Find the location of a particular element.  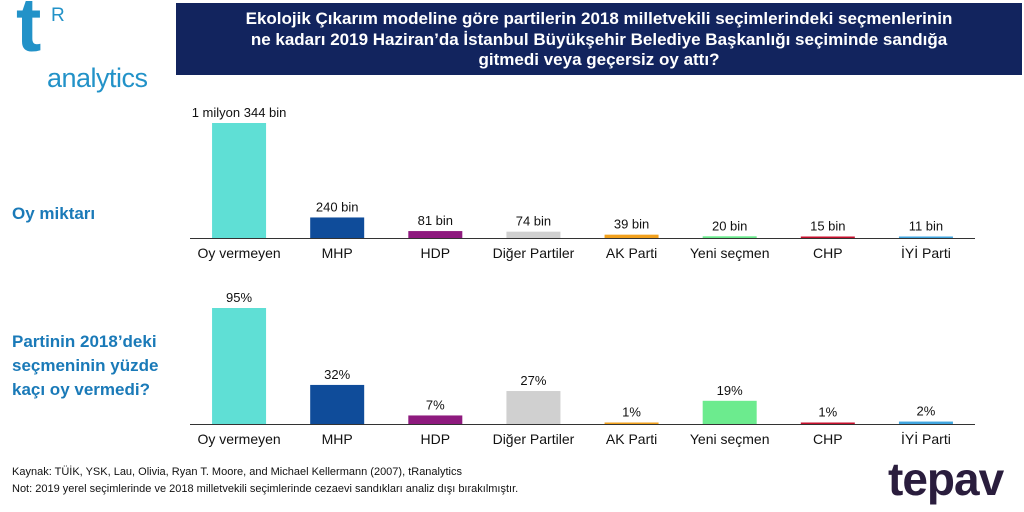

data-label: 95% is located at coordinates (239, 297).